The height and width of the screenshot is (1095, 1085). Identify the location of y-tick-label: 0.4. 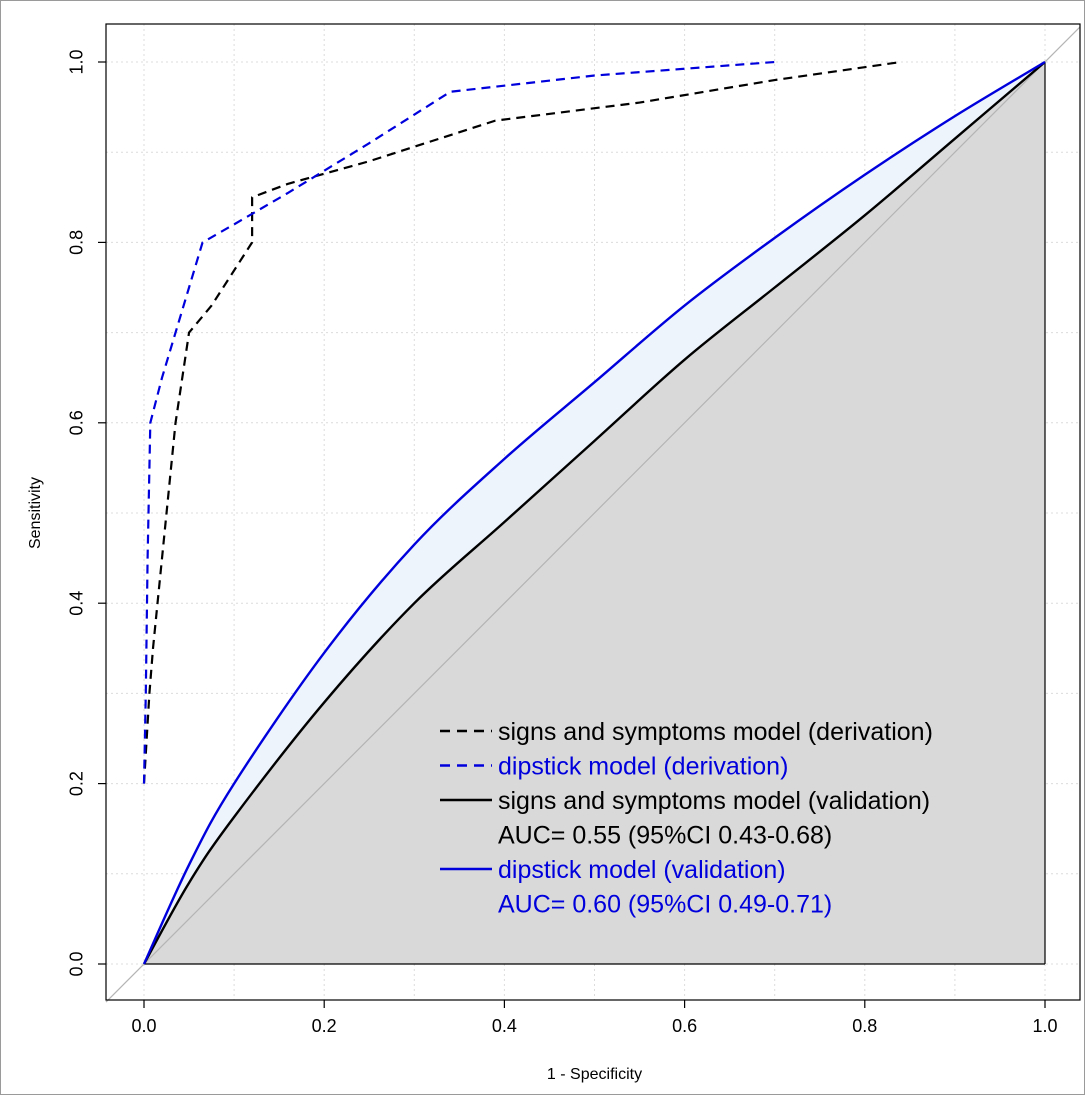
(76, 603).